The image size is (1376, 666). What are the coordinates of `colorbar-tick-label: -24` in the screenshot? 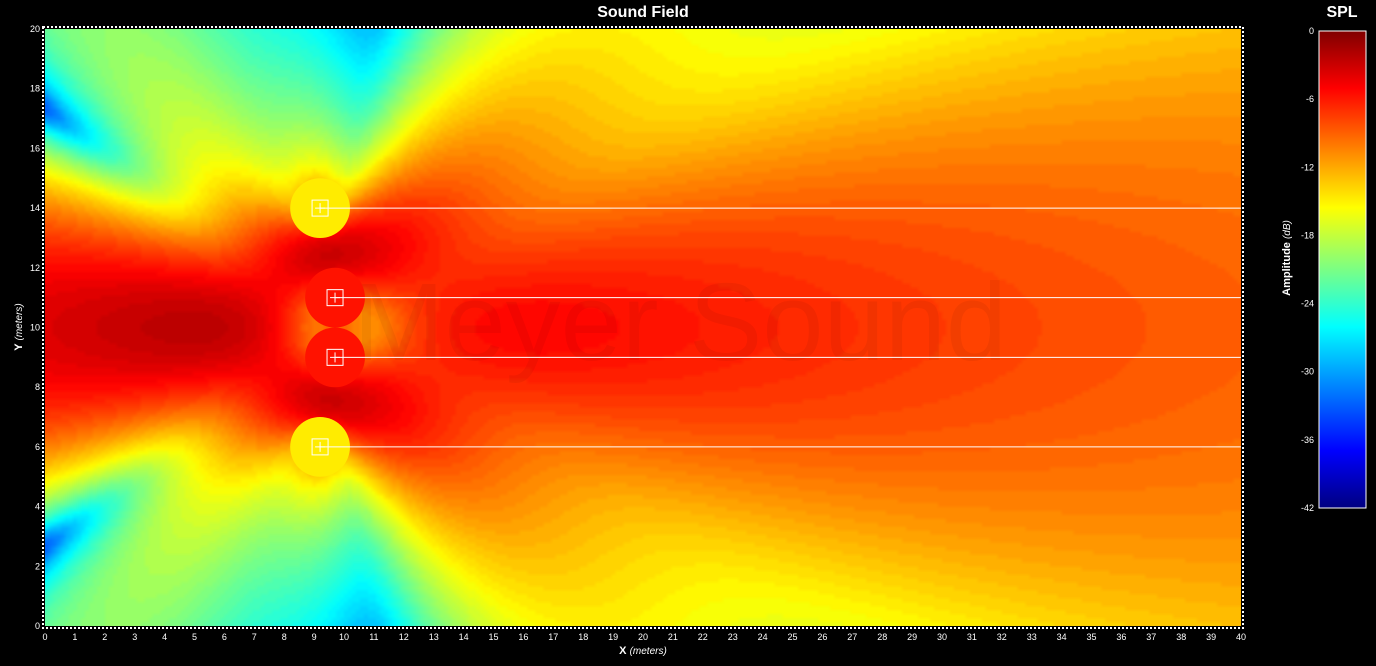 It's located at (1307, 304).